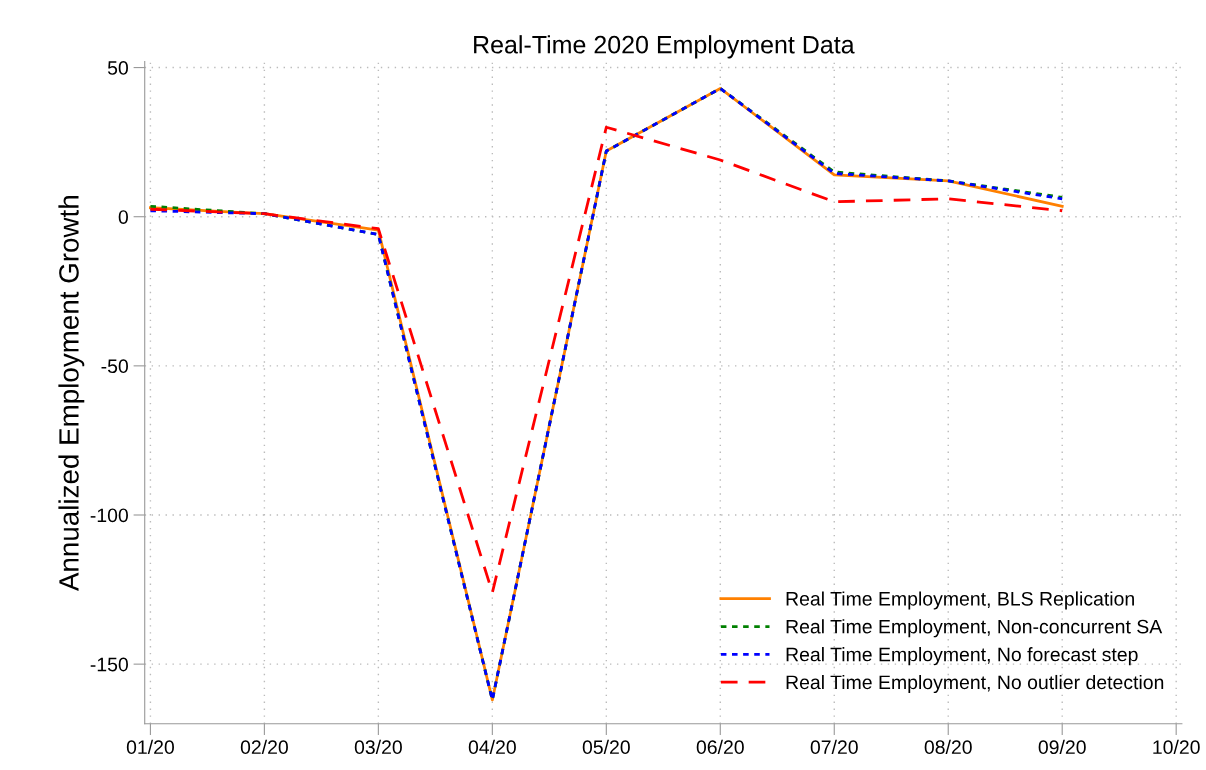 Image resolution: width=1206 pixels, height=770 pixels. I want to click on legend-label: Real Time Employment, Non-concurrent SA, so click(974, 628).